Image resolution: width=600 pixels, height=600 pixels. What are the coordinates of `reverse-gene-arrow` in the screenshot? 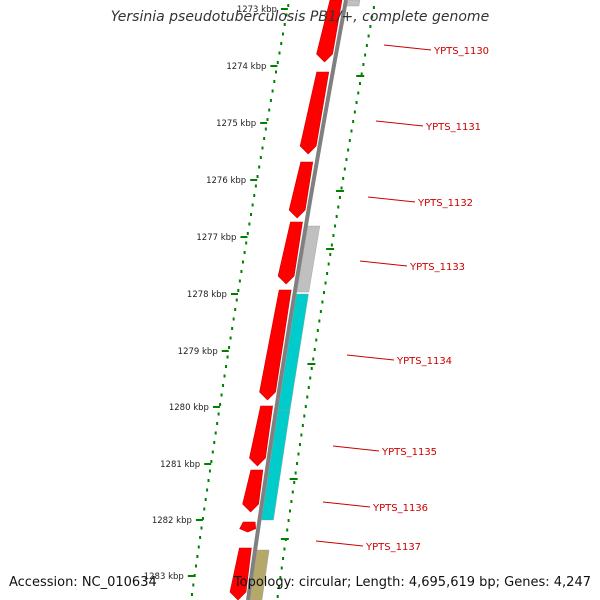 It's located at (259, 574).